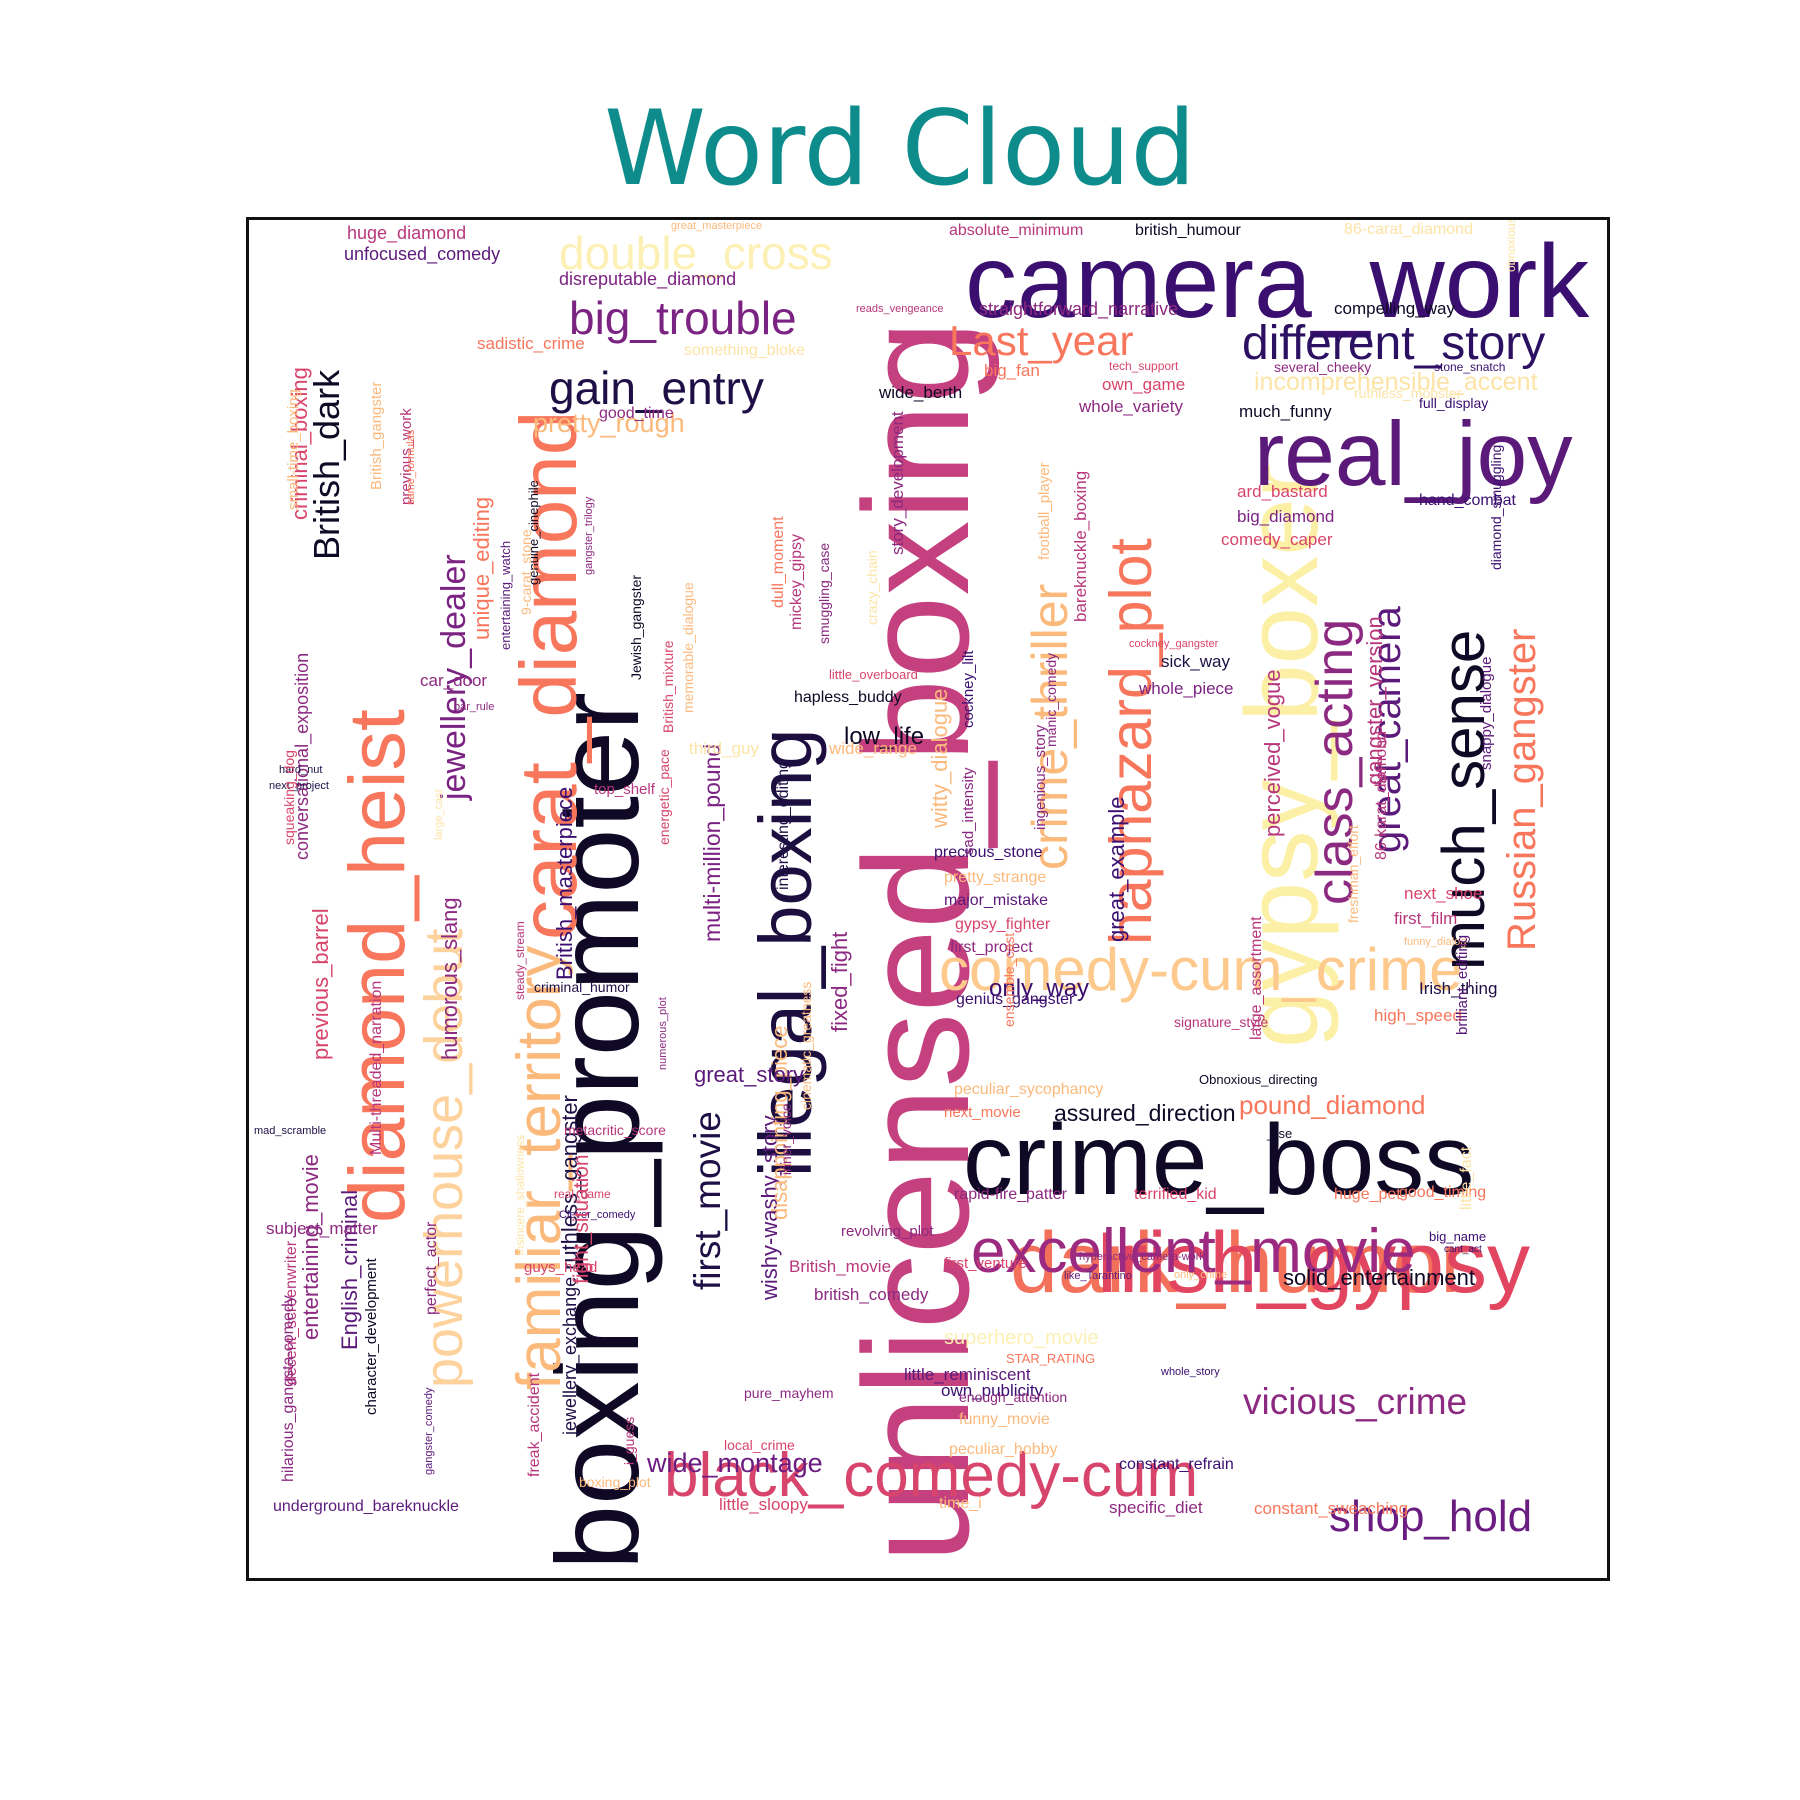 This screenshot has height=1800, width=1800. What do you see at coordinates (561, 1267) in the screenshot?
I see `word-guys-head: guys_head` at bounding box center [561, 1267].